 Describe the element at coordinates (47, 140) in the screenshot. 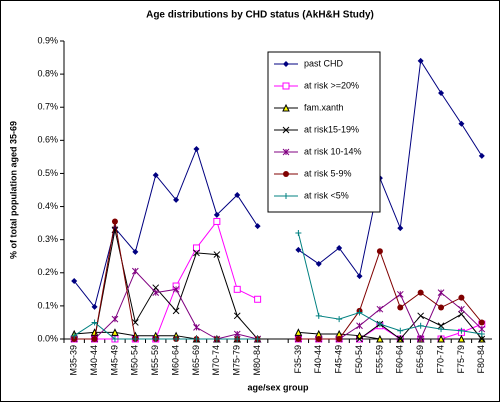

I see `y-tick-label: 0.6%` at that location.